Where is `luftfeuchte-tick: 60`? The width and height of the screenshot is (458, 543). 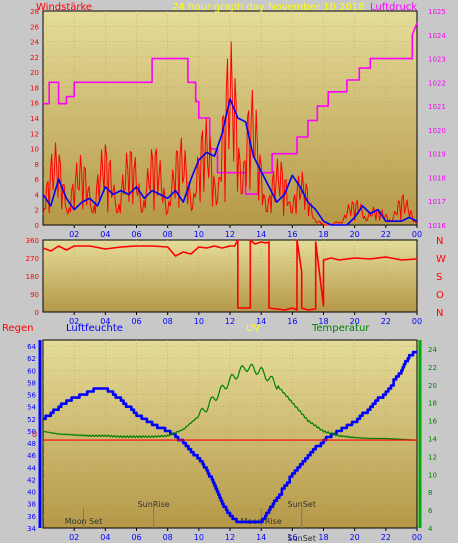
luftfeuchte-tick: 60 is located at coordinates (31, 371).